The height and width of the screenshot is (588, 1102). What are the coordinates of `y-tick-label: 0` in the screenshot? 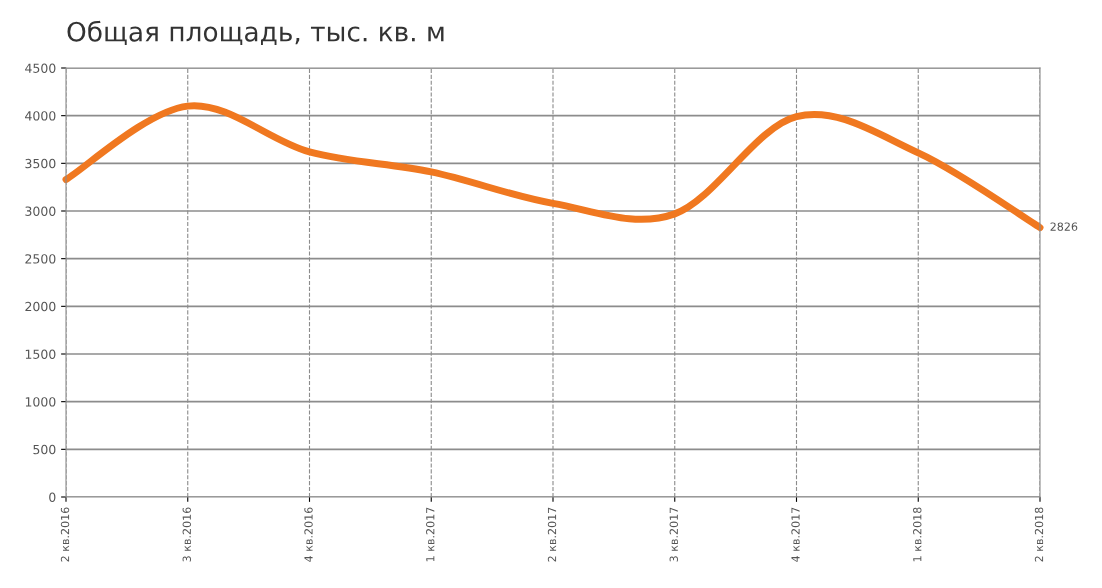 It's located at (52, 497).